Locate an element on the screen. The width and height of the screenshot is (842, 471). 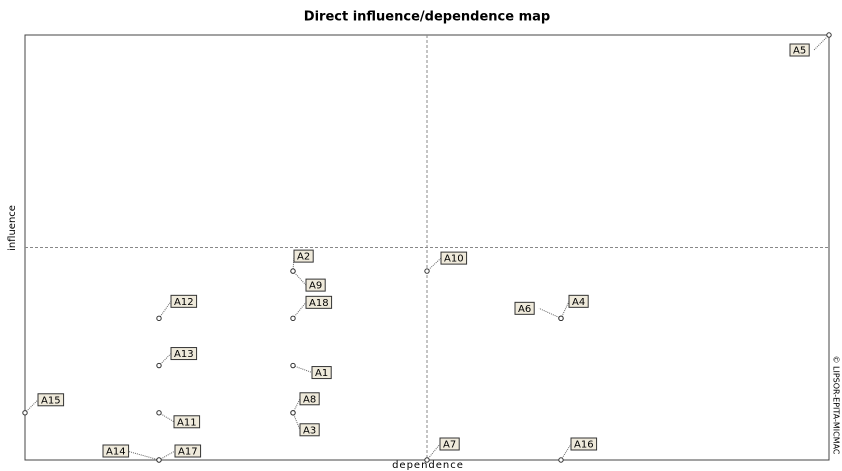
point-label: A13 is located at coordinates (184, 354).